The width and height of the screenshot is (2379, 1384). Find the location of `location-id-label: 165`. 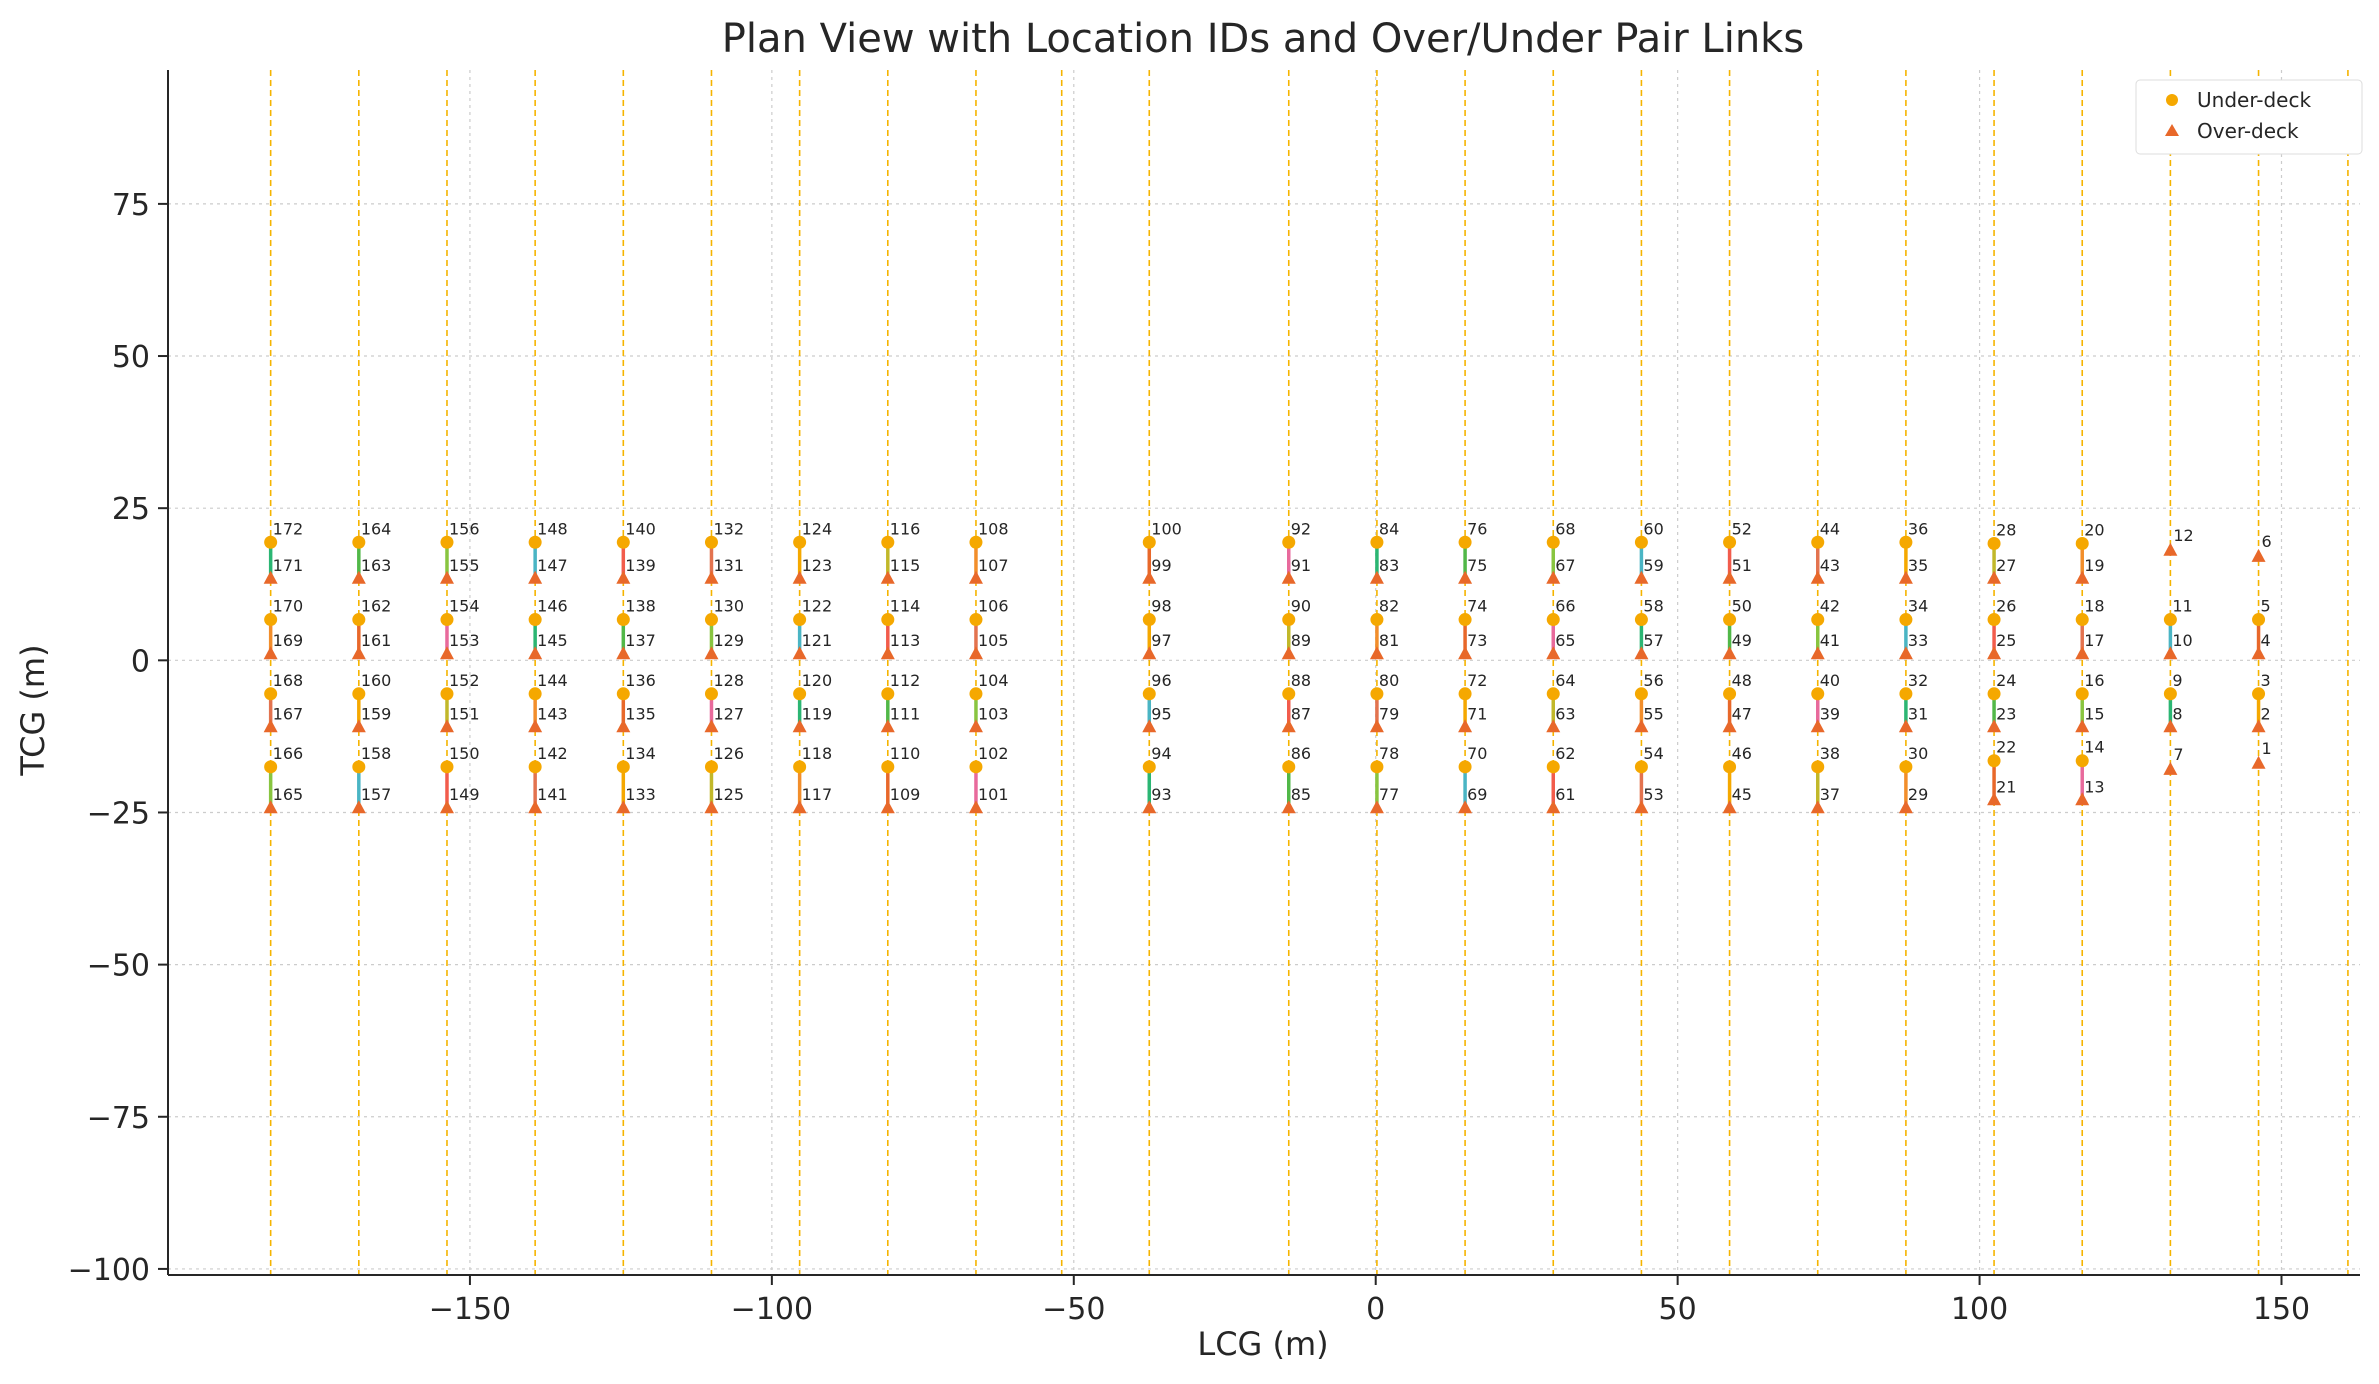

location-id-label: 165 is located at coordinates (288, 794).